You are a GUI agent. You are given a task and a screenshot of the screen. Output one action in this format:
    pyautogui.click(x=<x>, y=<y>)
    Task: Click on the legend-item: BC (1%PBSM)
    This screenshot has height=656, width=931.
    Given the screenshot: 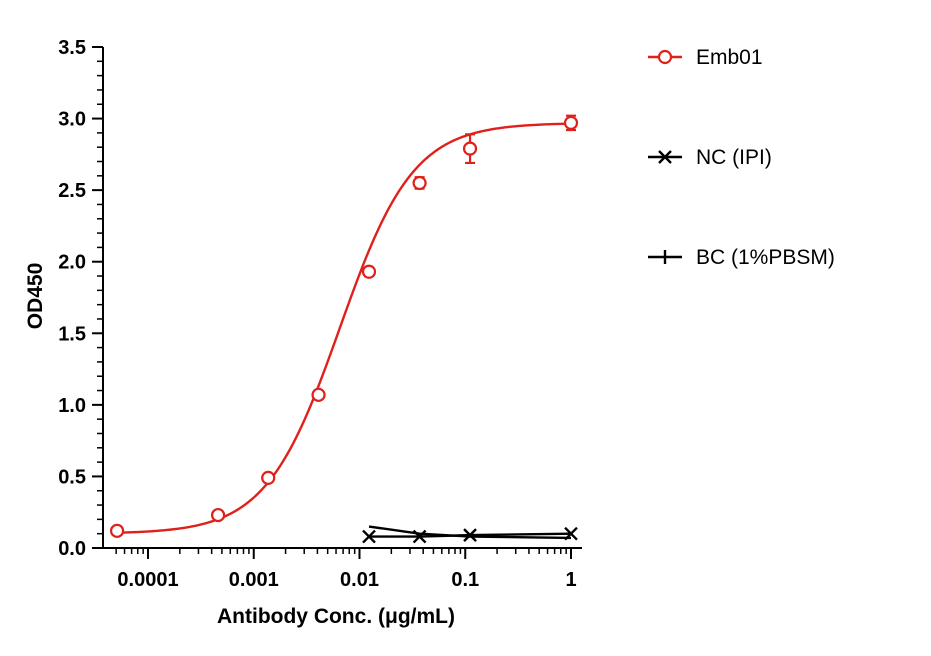 What is the action you would take?
    pyautogui.click(x=741, y=257)
    